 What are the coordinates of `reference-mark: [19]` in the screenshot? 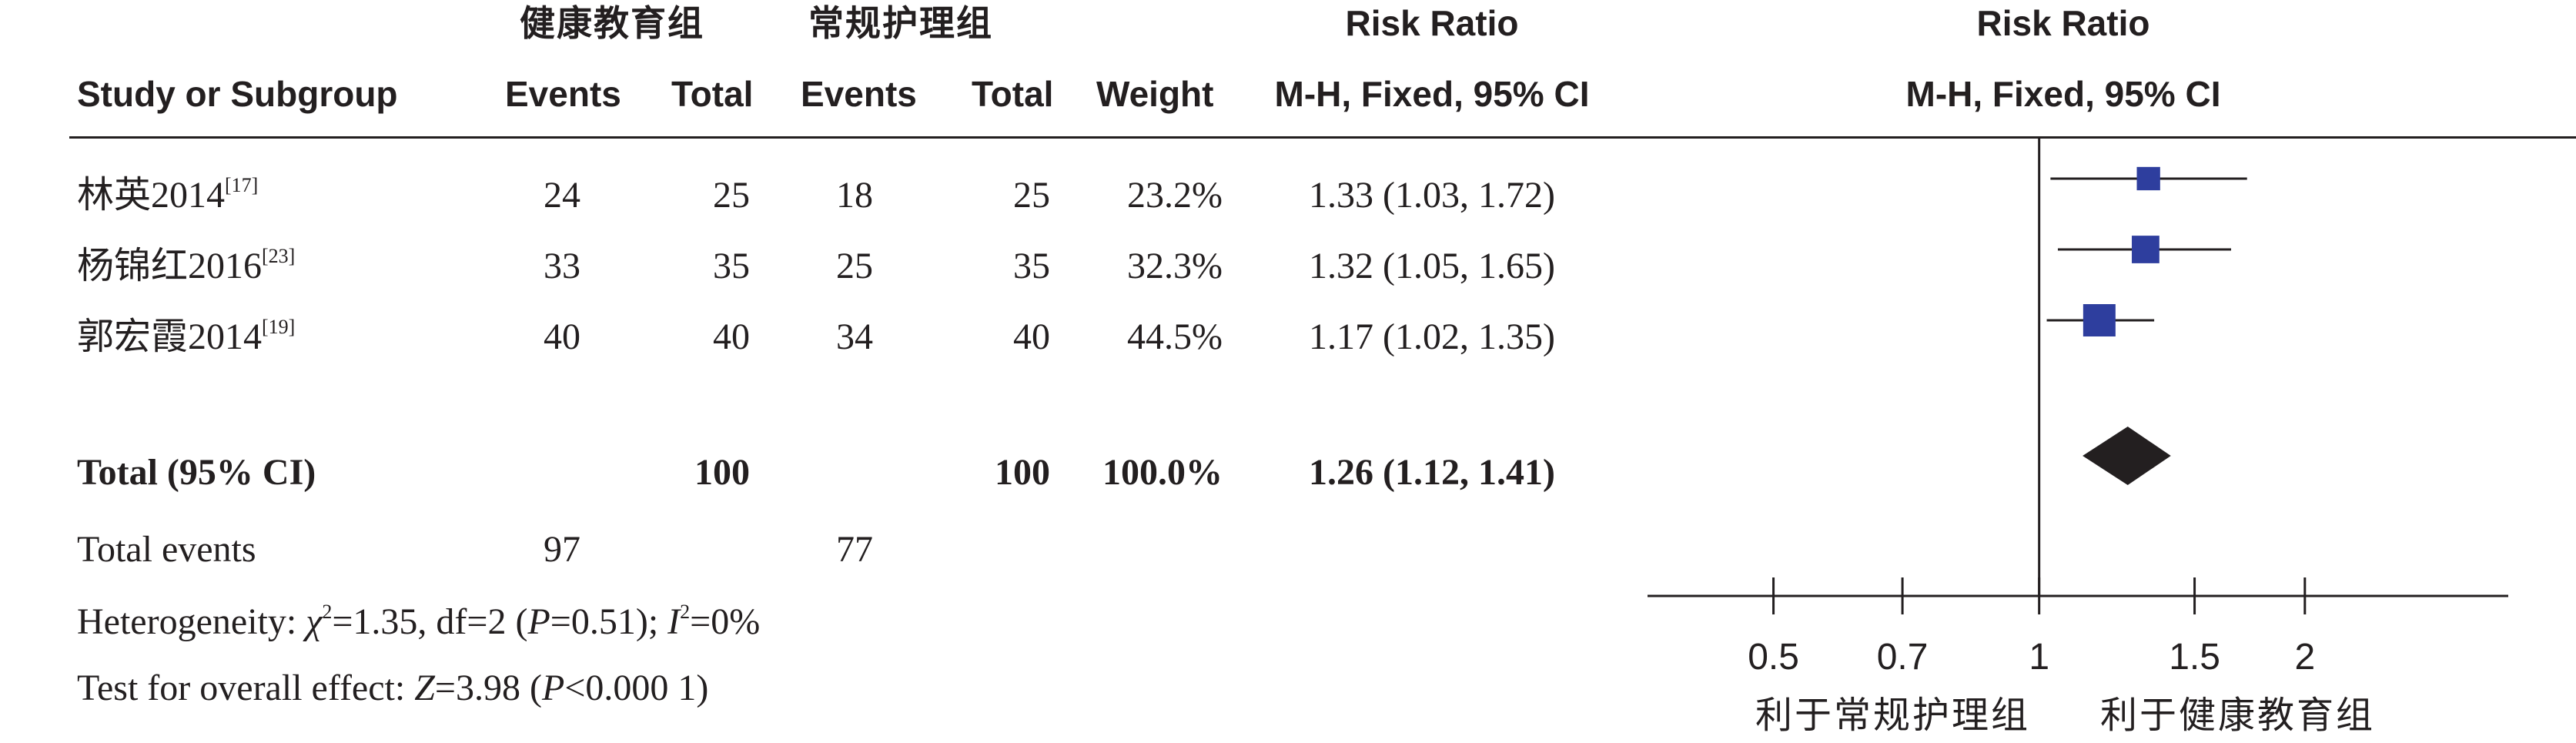 It's located at (279, 327).